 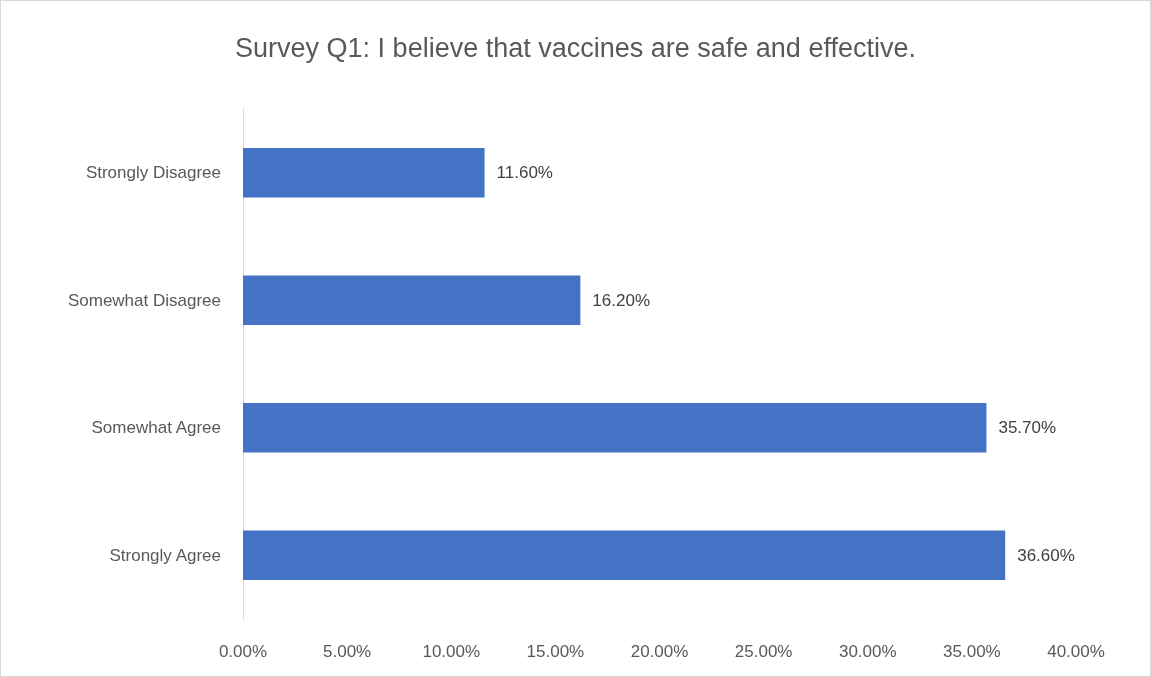 I want to click on x-tick-label: 15.00%, so click(x=555, y=651).